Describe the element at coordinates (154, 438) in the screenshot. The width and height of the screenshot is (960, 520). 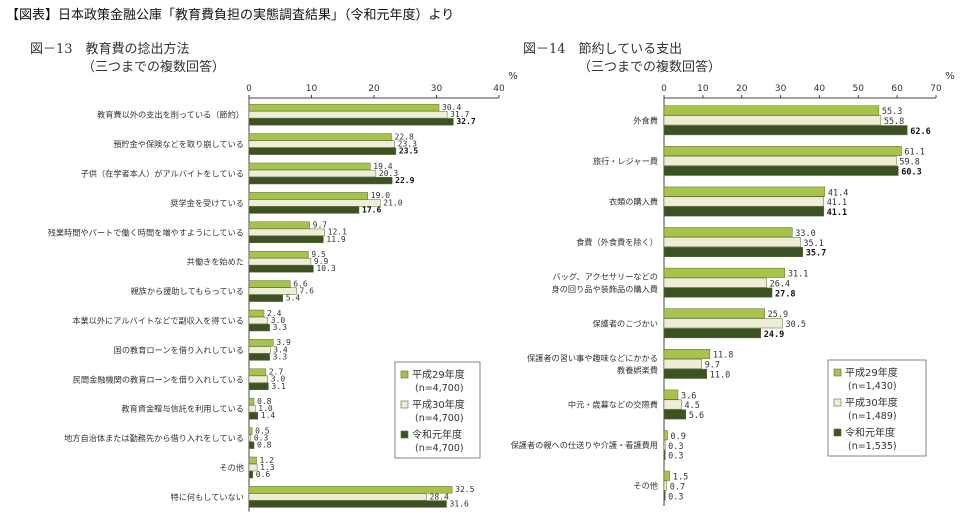
I see `category-label: 地方自治体または勤務先から借り入れをしている` at that location.